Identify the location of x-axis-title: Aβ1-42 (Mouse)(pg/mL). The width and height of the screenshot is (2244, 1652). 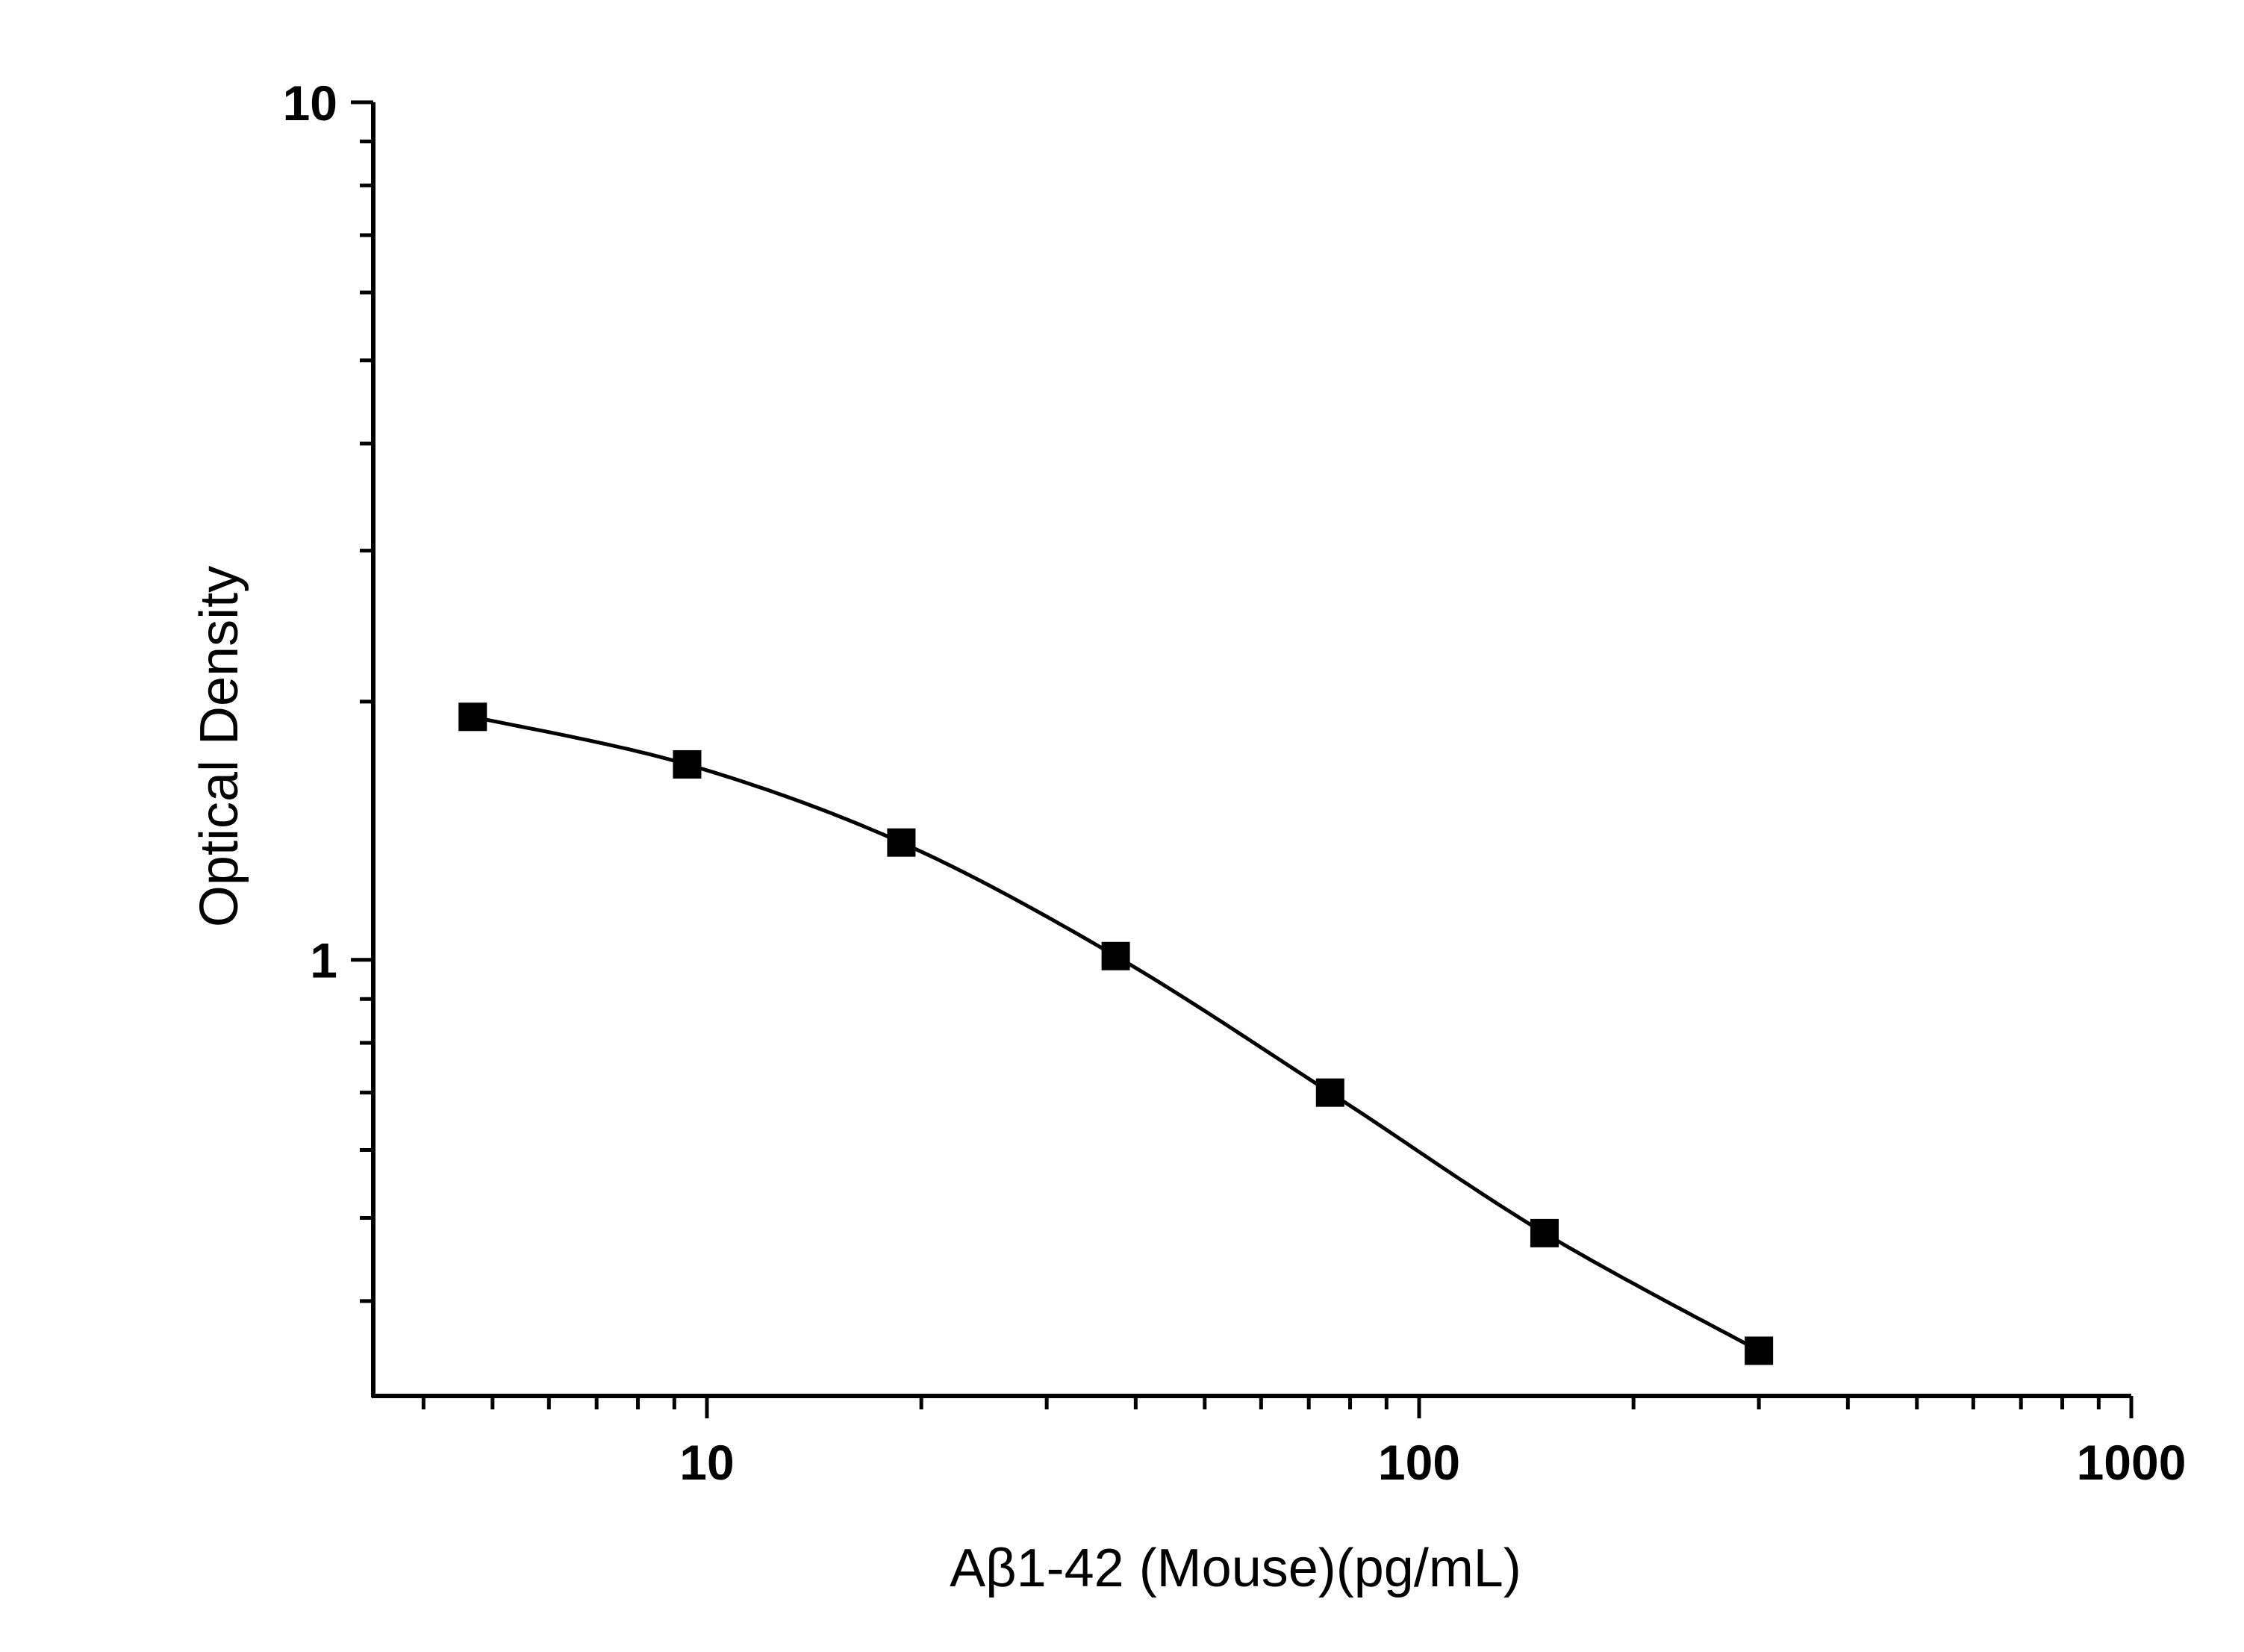
(1235, 1568).